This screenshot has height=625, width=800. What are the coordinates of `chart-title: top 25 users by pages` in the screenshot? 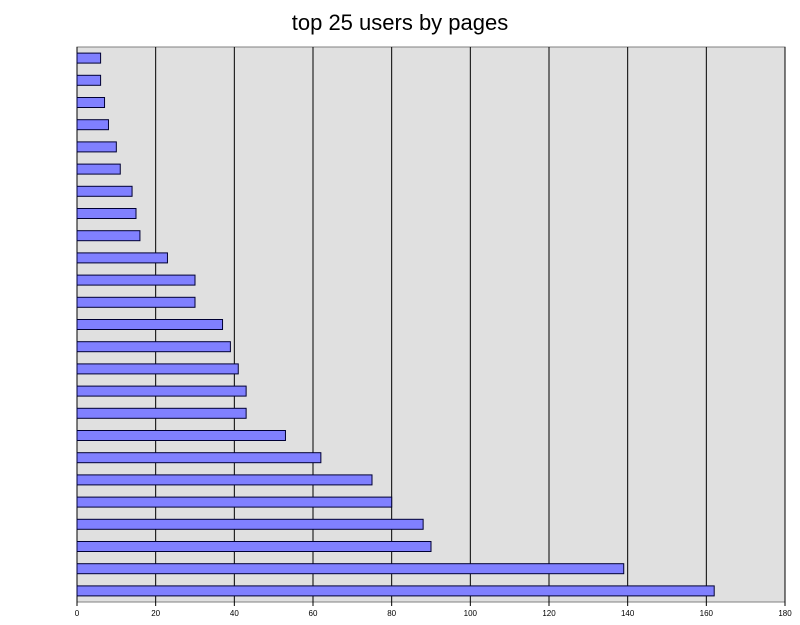 It's located at (400, 22).